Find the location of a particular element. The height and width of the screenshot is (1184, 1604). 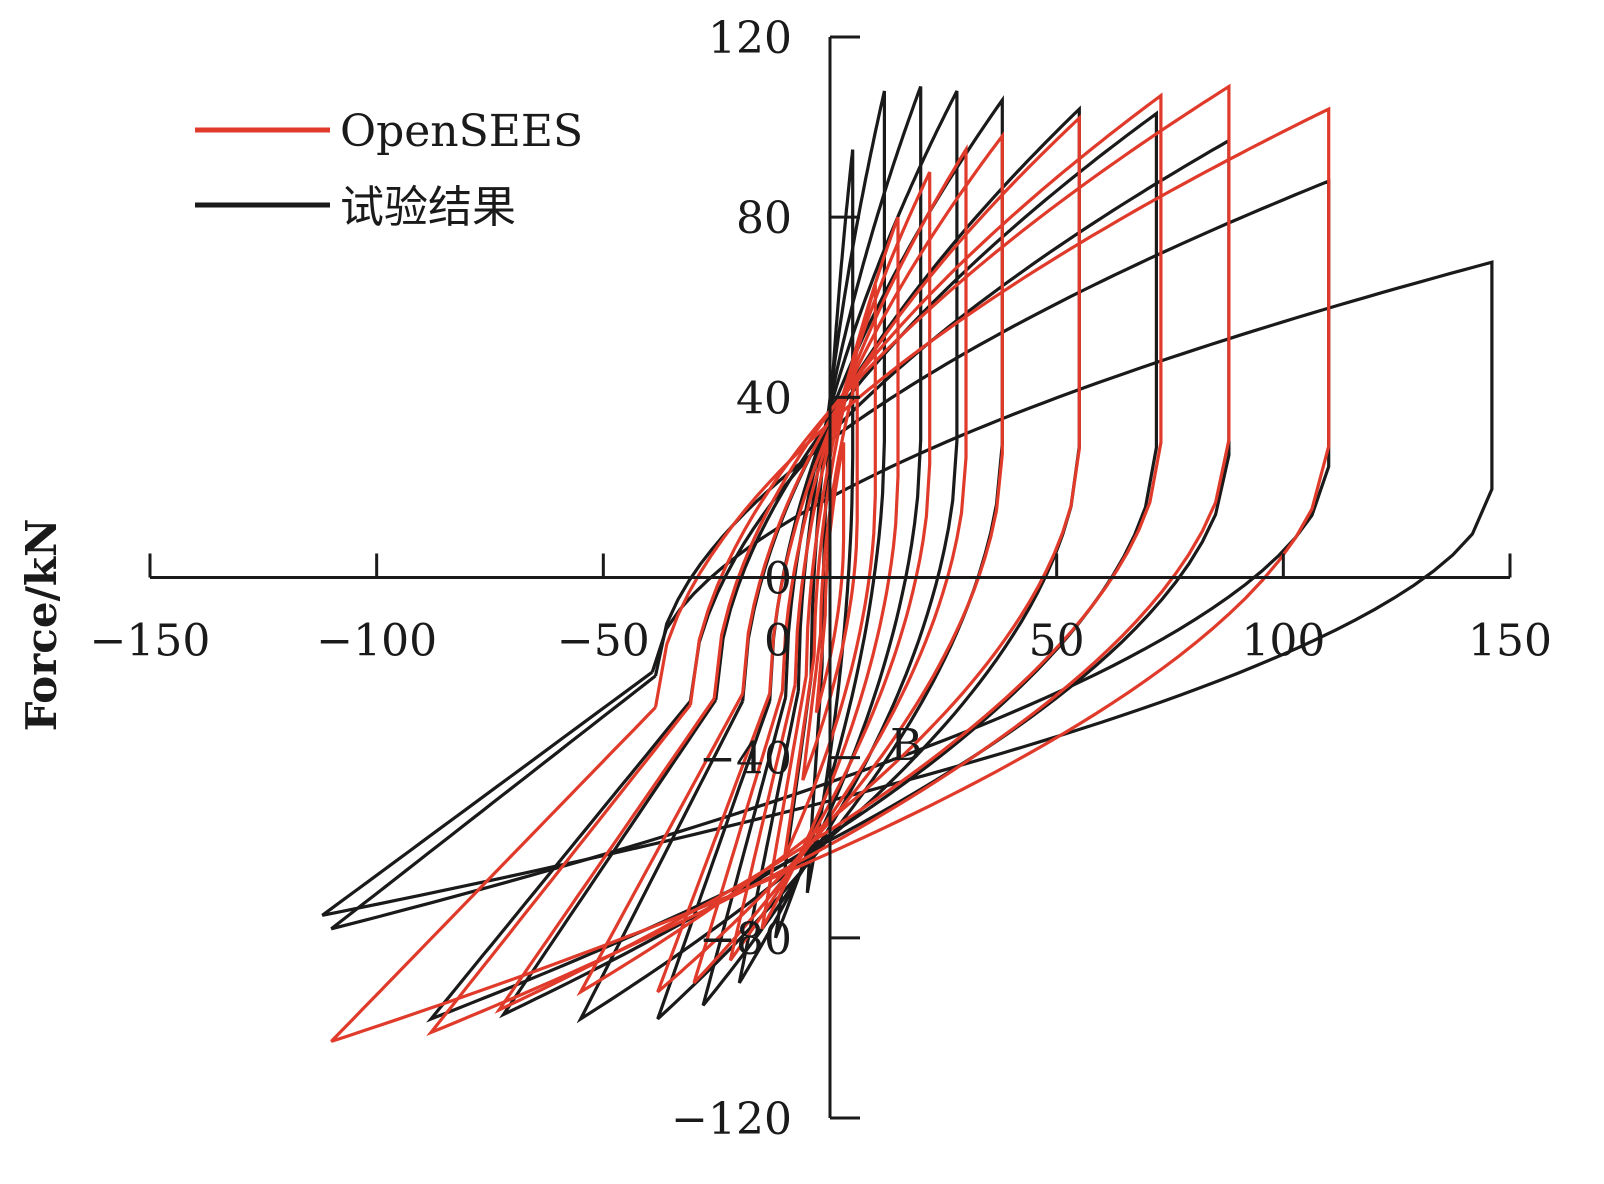

legend: OpenSEES 试验结果 is located at coordinates (389, 169).